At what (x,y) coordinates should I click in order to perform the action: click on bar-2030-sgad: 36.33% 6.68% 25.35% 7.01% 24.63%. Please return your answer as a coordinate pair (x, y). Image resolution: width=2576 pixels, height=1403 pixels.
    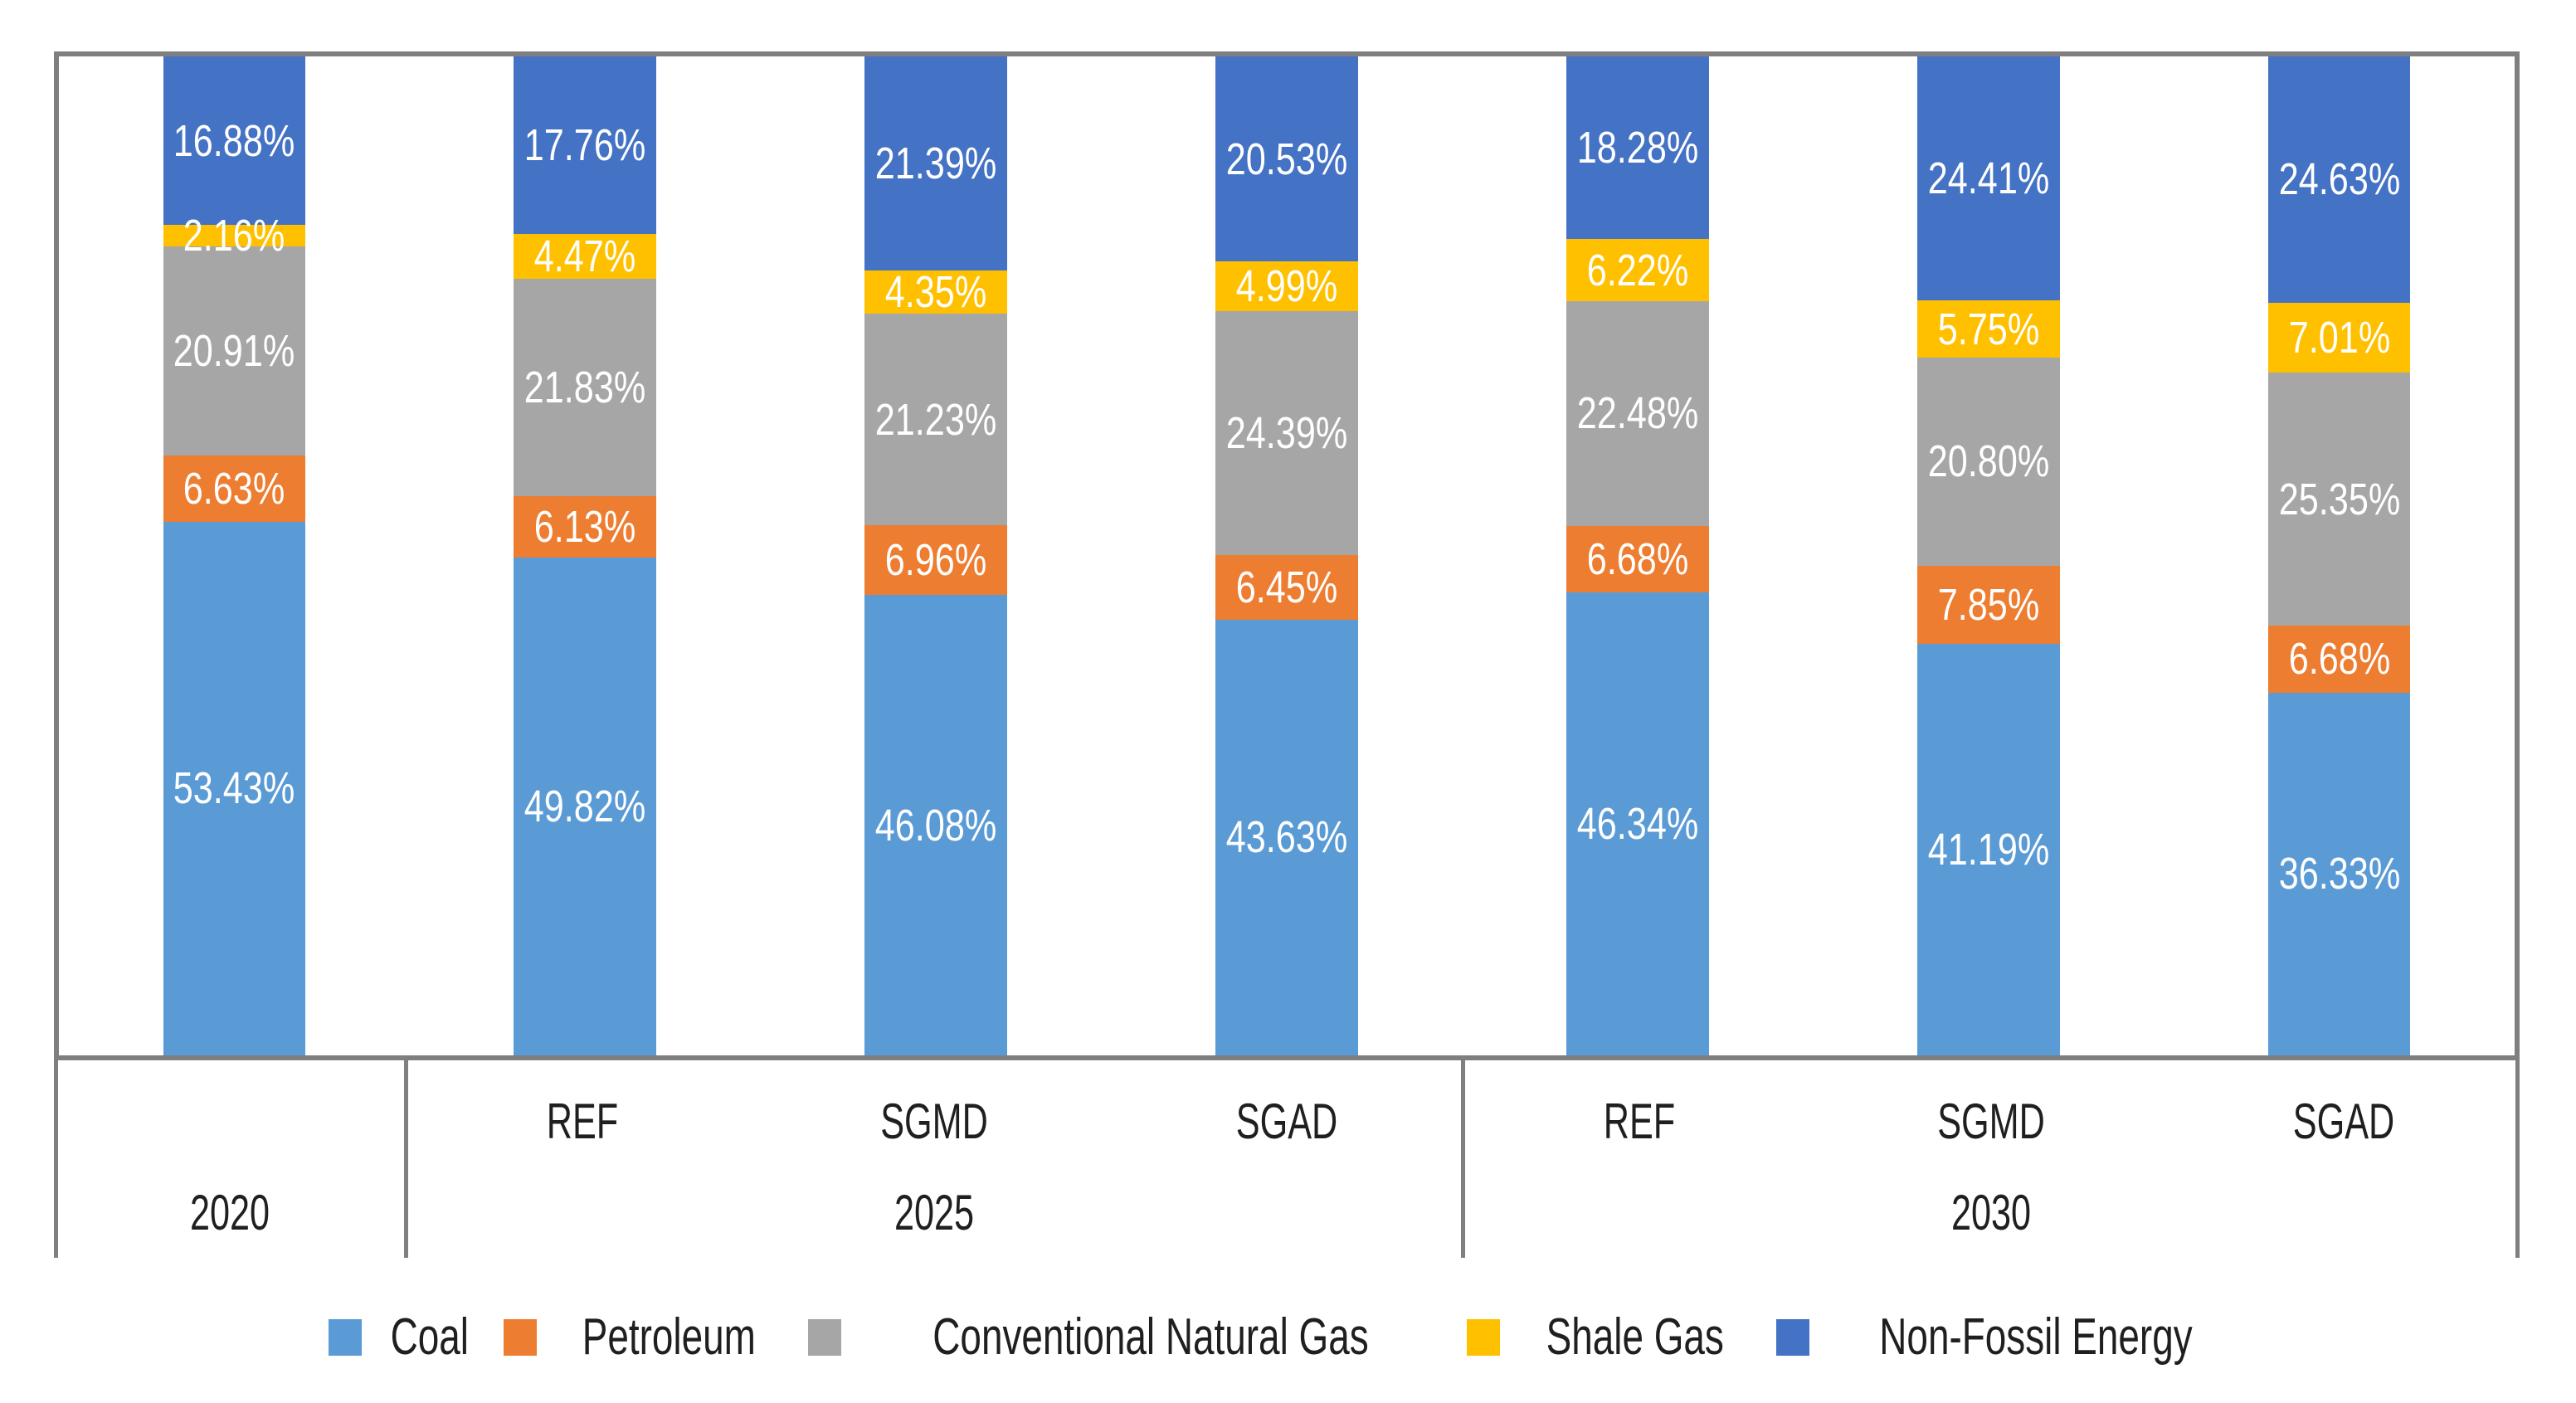
    Looking at the image, I should click on (2339, 555).